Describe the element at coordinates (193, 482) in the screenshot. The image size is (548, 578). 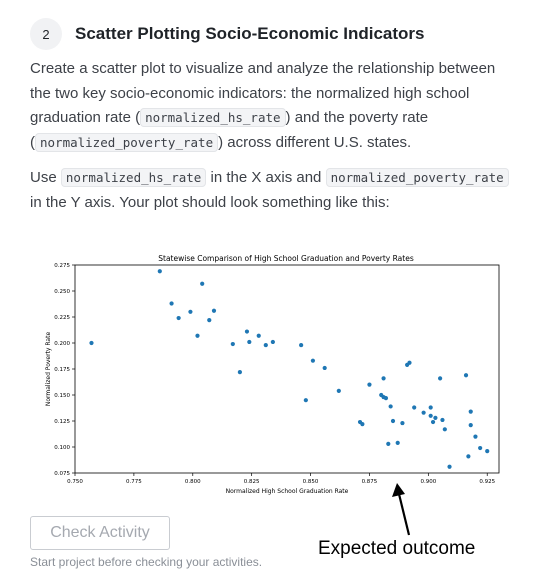
I see `x-tick-label: 0.800` at that location.